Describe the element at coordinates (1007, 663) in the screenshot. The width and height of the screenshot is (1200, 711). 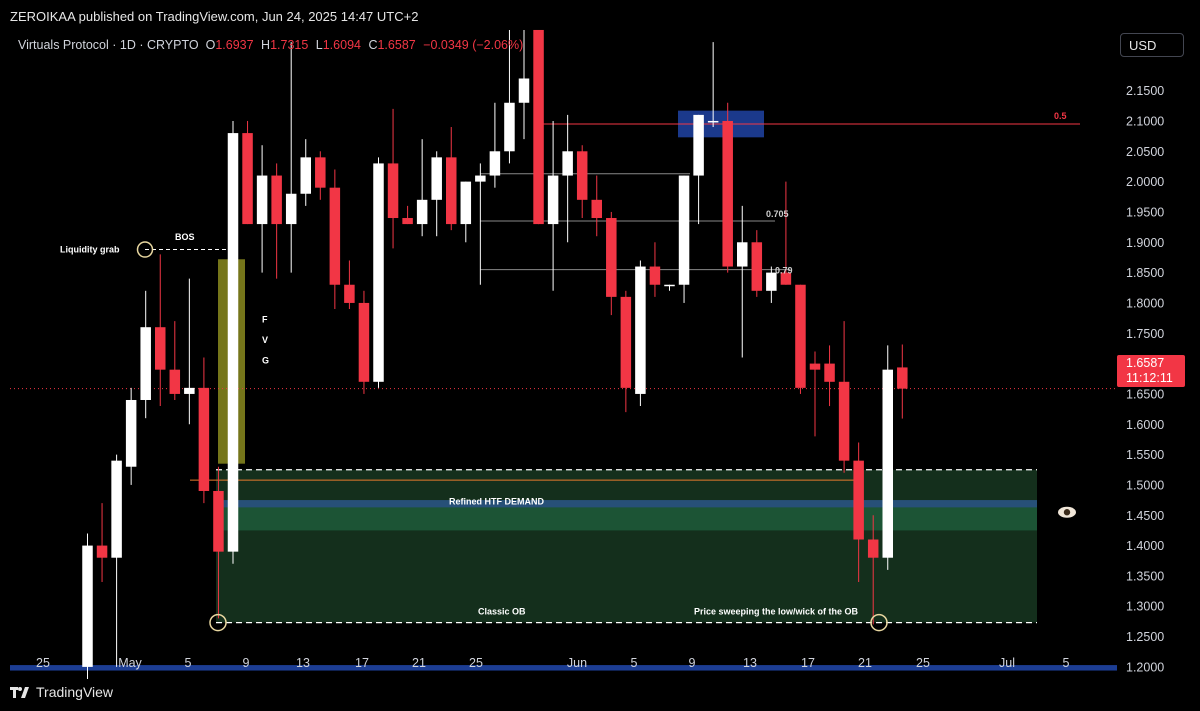
I see `x-tick-label: Jul` at that location.